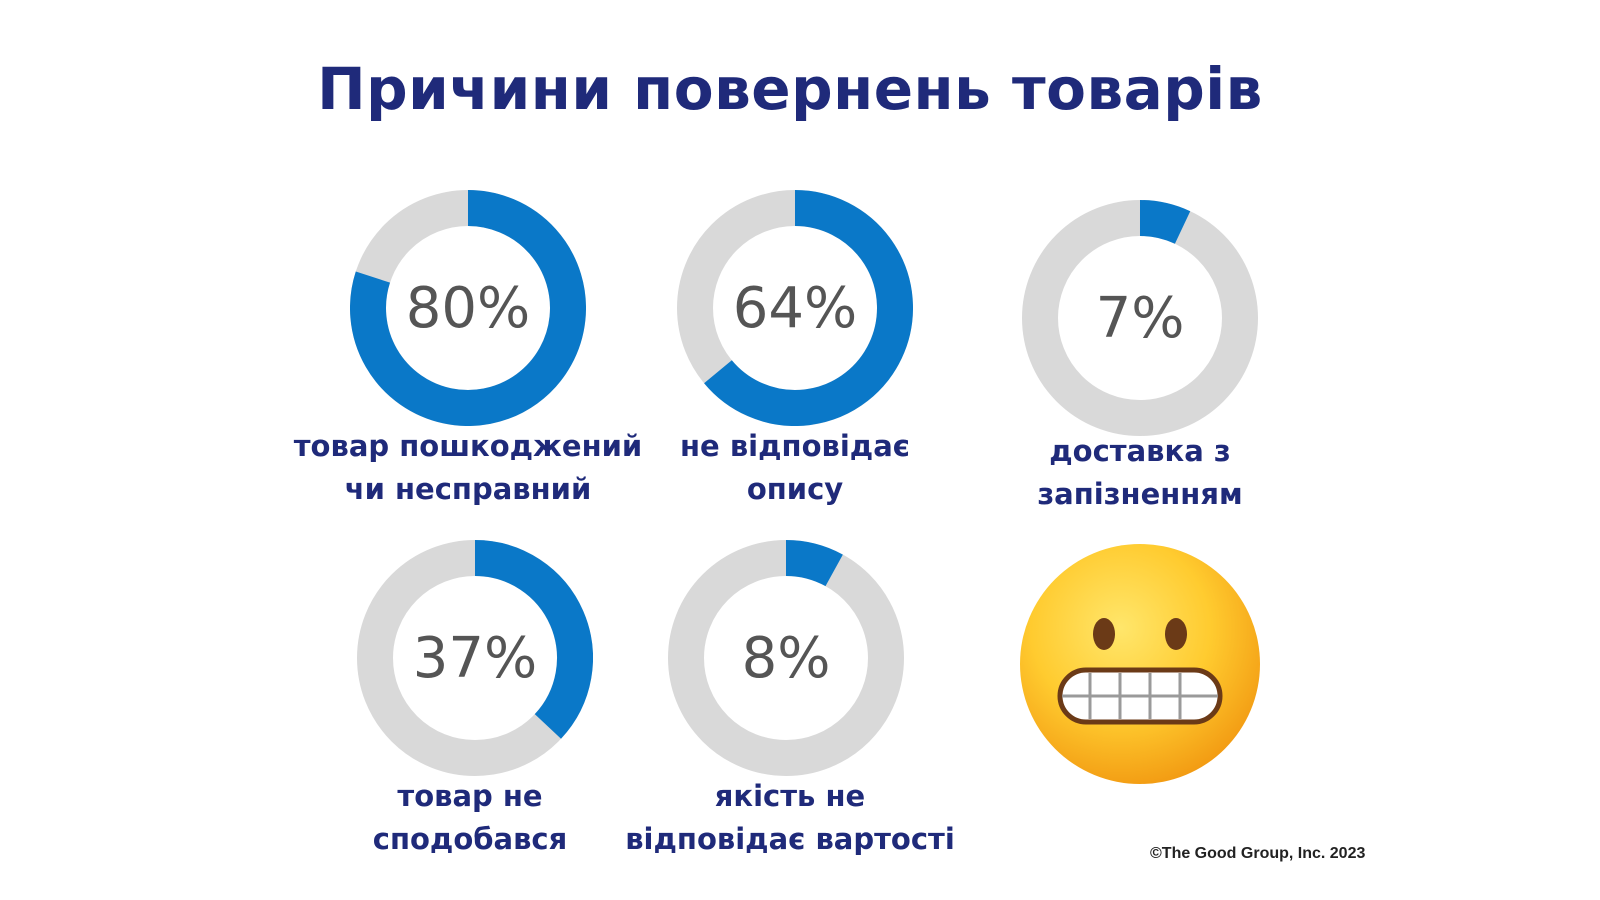 This screenshot has height=900, width=1600. Describe the element at coordinates (1140, 494) in the screenshot. I see `chart-label-line: запізненням` at that location.